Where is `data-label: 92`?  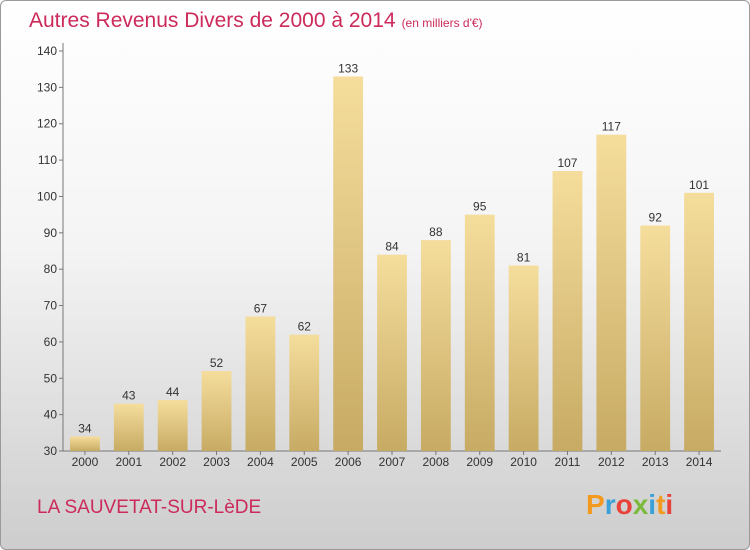 data-label: 92 is located at coordinates (656, 218).